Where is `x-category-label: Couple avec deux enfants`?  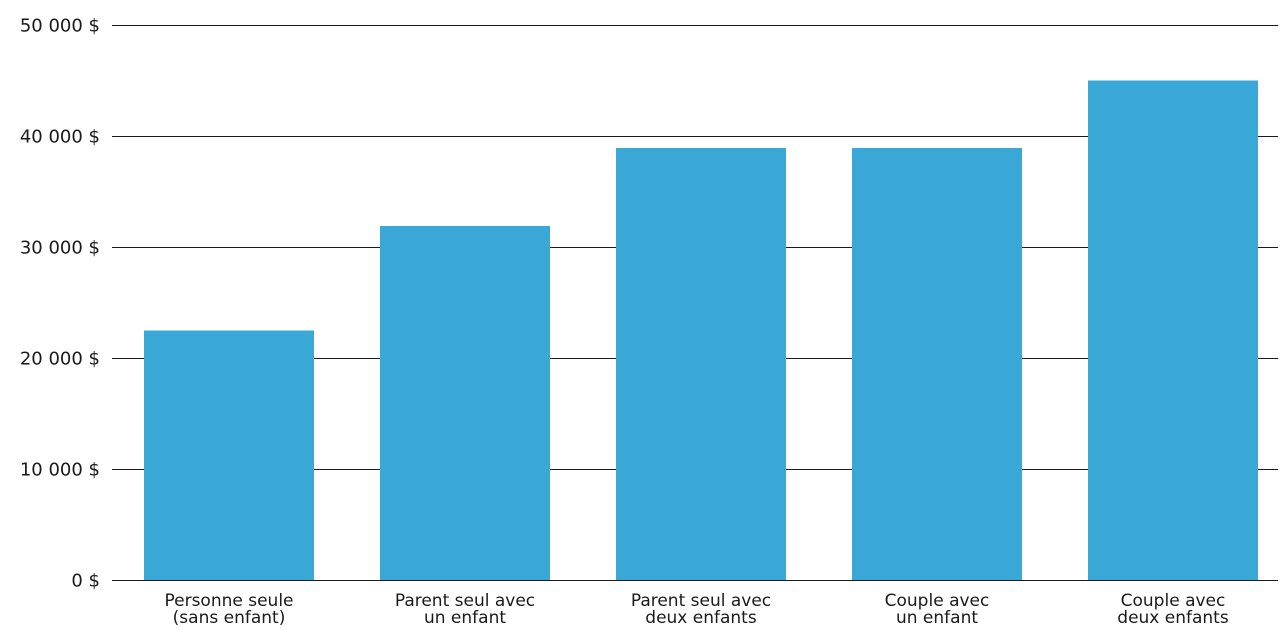
x-category-label: Couple avec deux enfants is located at coordinates (1173, 609).